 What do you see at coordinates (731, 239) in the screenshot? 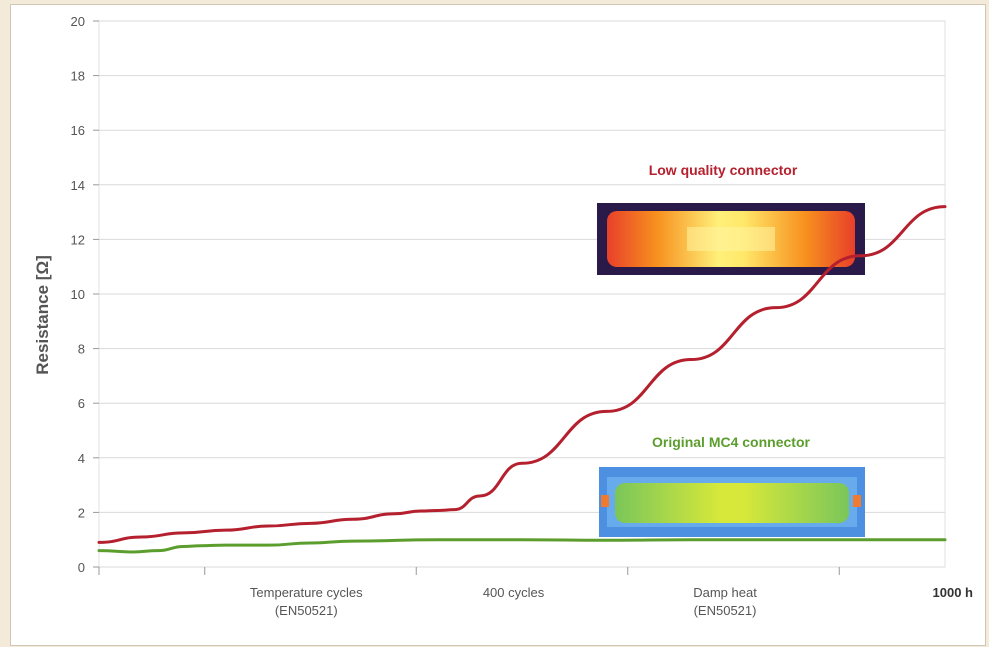
I see `low-quality-thermal-image` at bounding box center [731, 239].